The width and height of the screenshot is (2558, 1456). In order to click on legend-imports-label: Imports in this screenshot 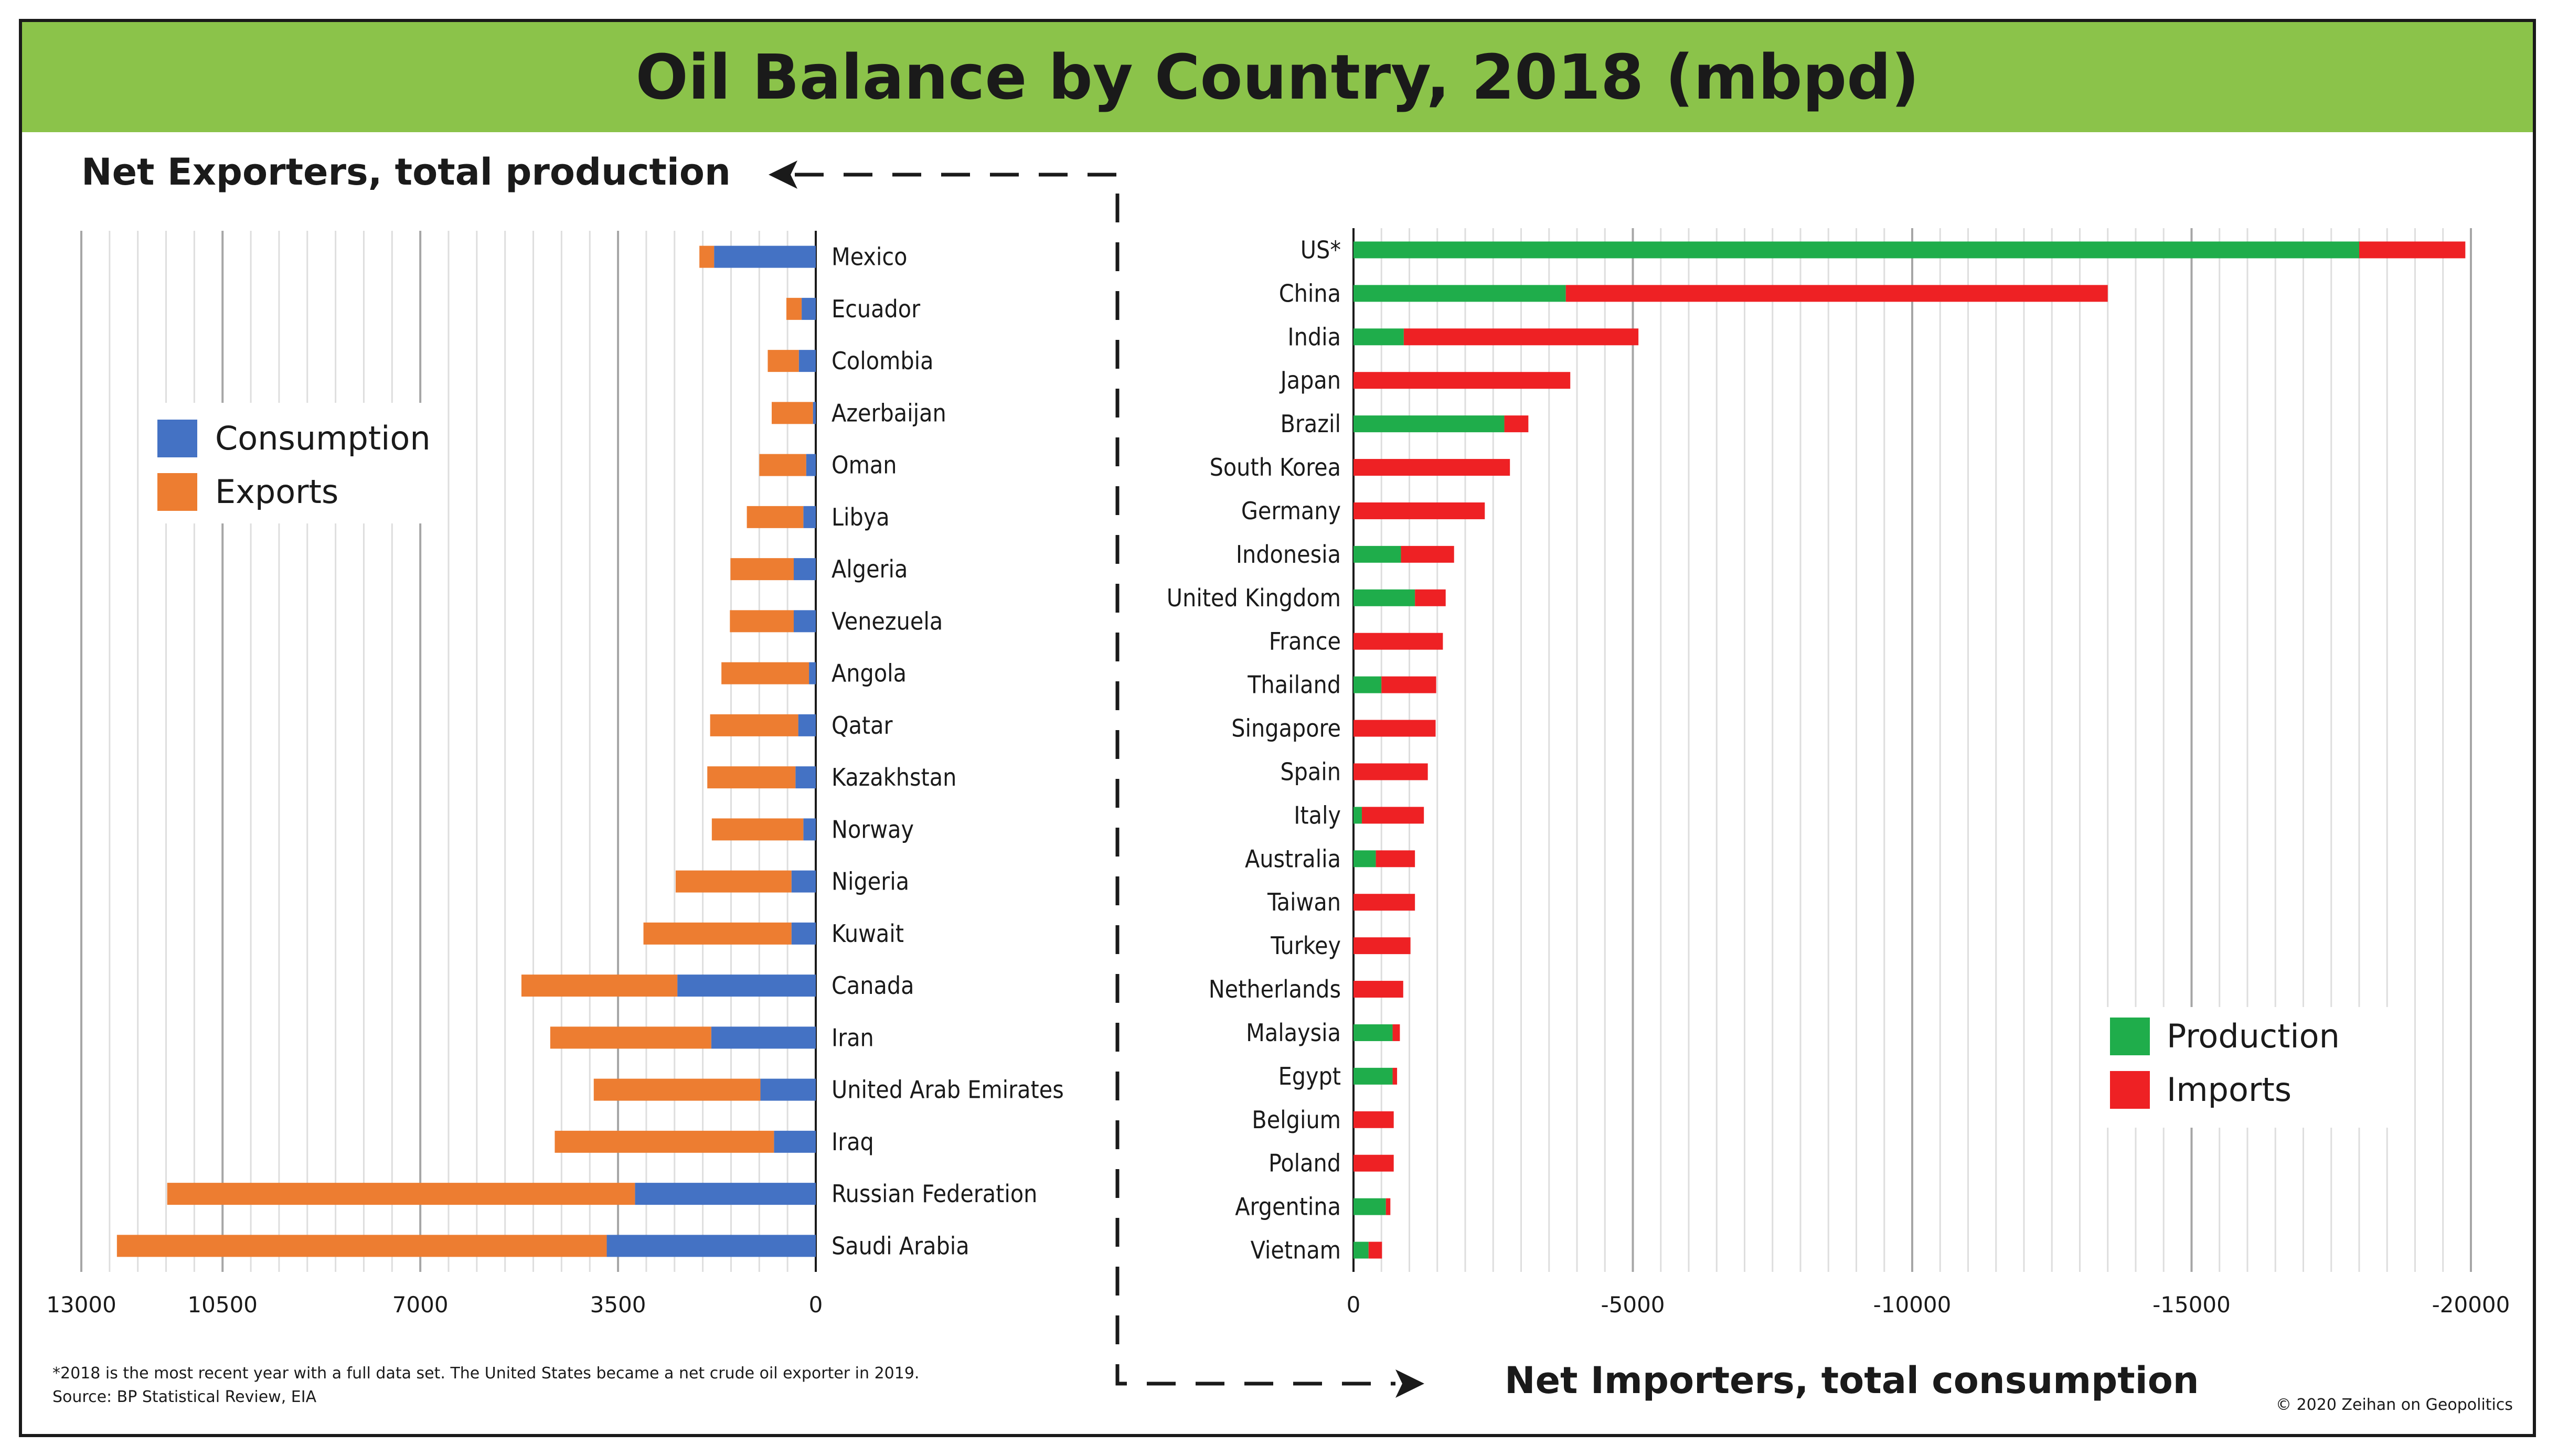, I will do `click(2229, 1089)`.